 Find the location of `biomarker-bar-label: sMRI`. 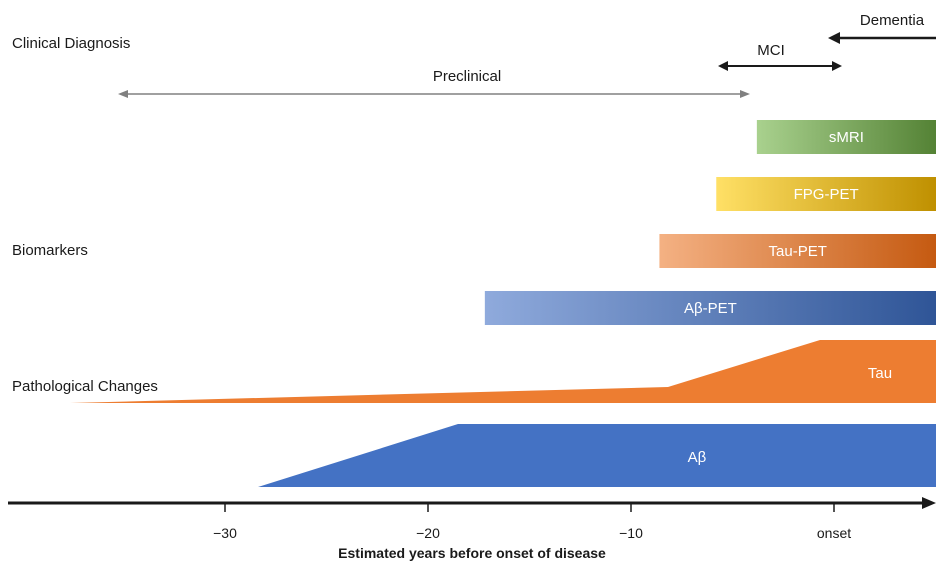

biomarker-bar-label: sMRI is located at coordinates (846, 137).